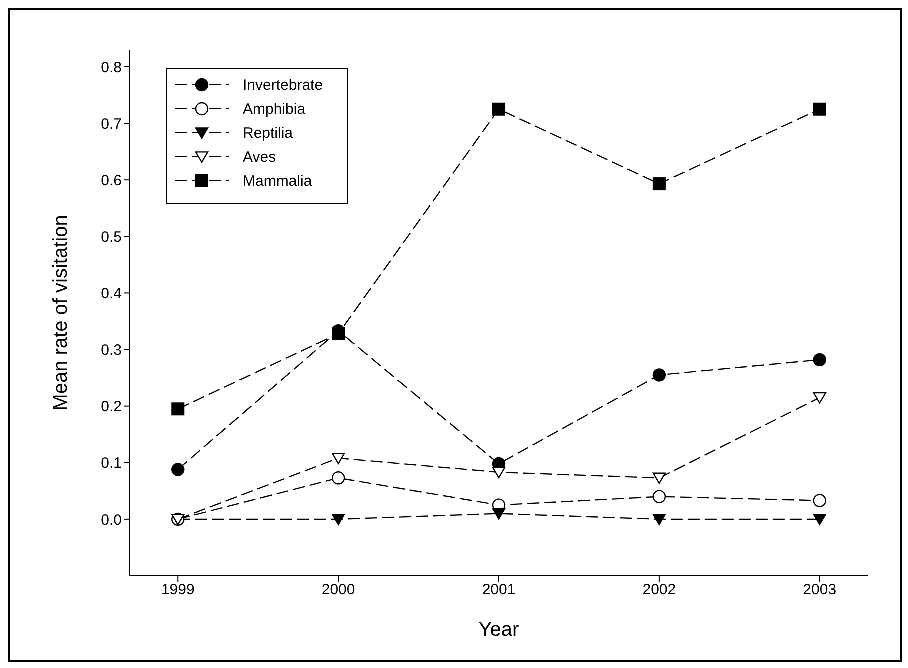 Image resolution: width=908 pixels, height=668 pixels. Describe the element at coordinates (339, 590) in the screenshot. I see `x-tick-label: 2000` at that location.